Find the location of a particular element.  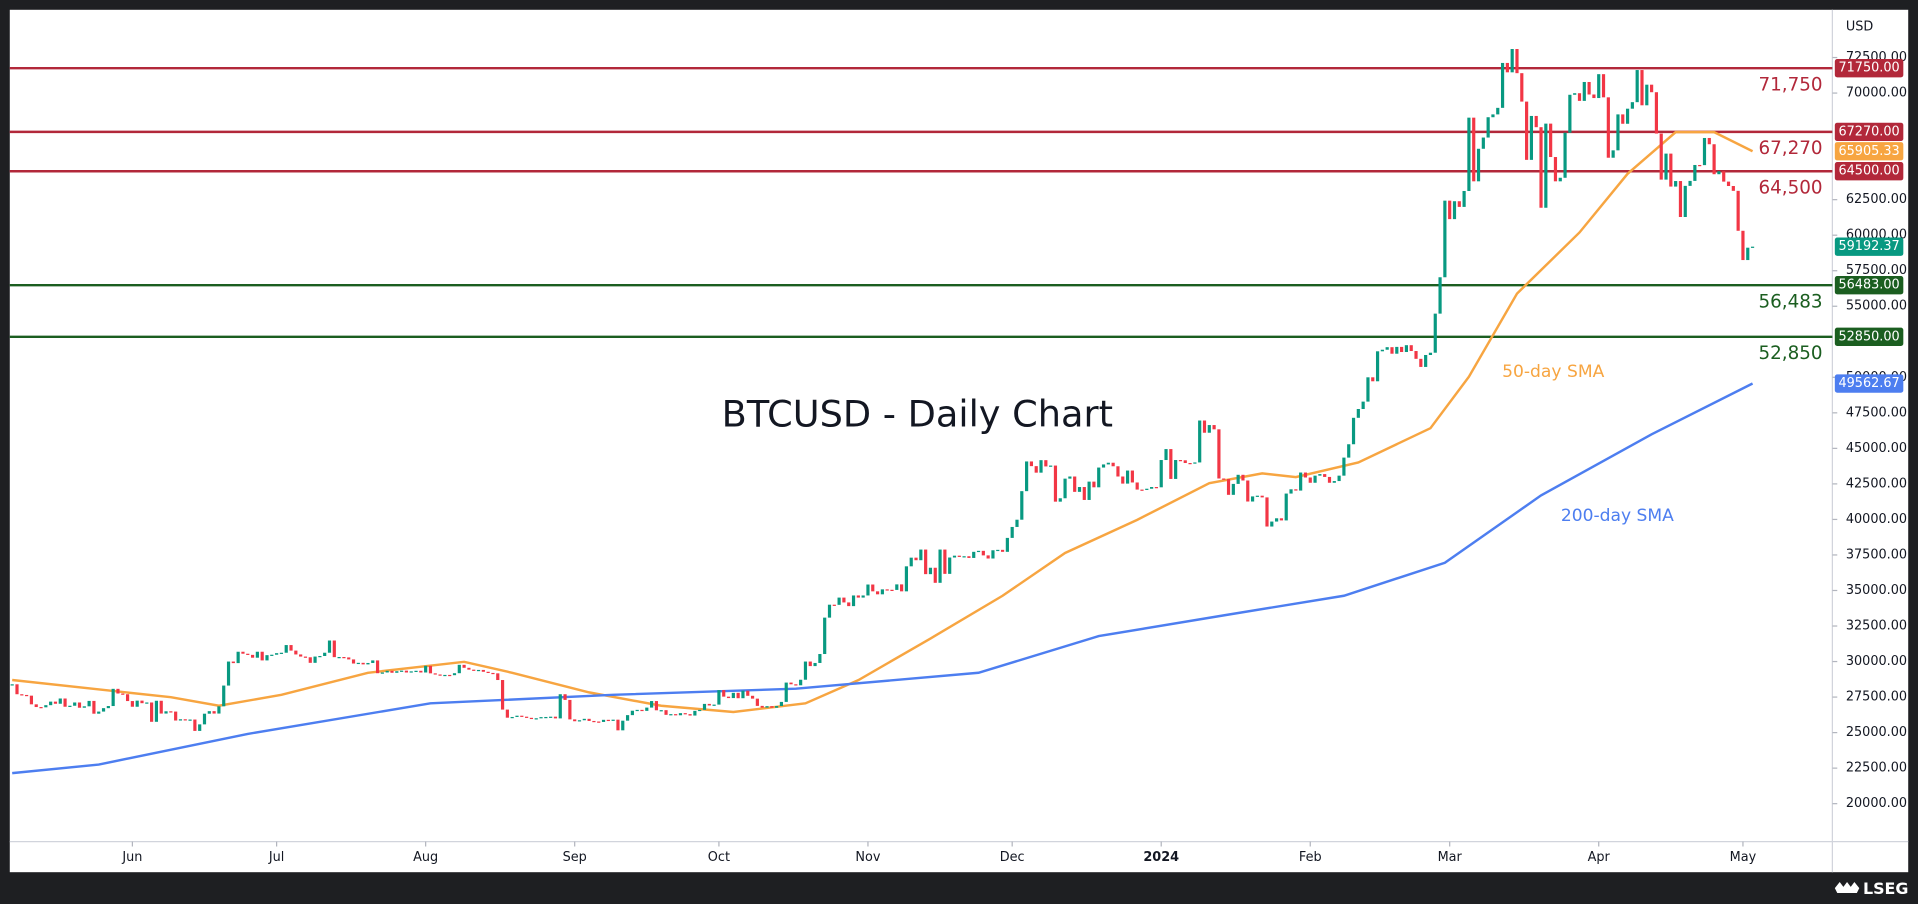

x-tick-label: Jul is located at coordinates (276, 857).